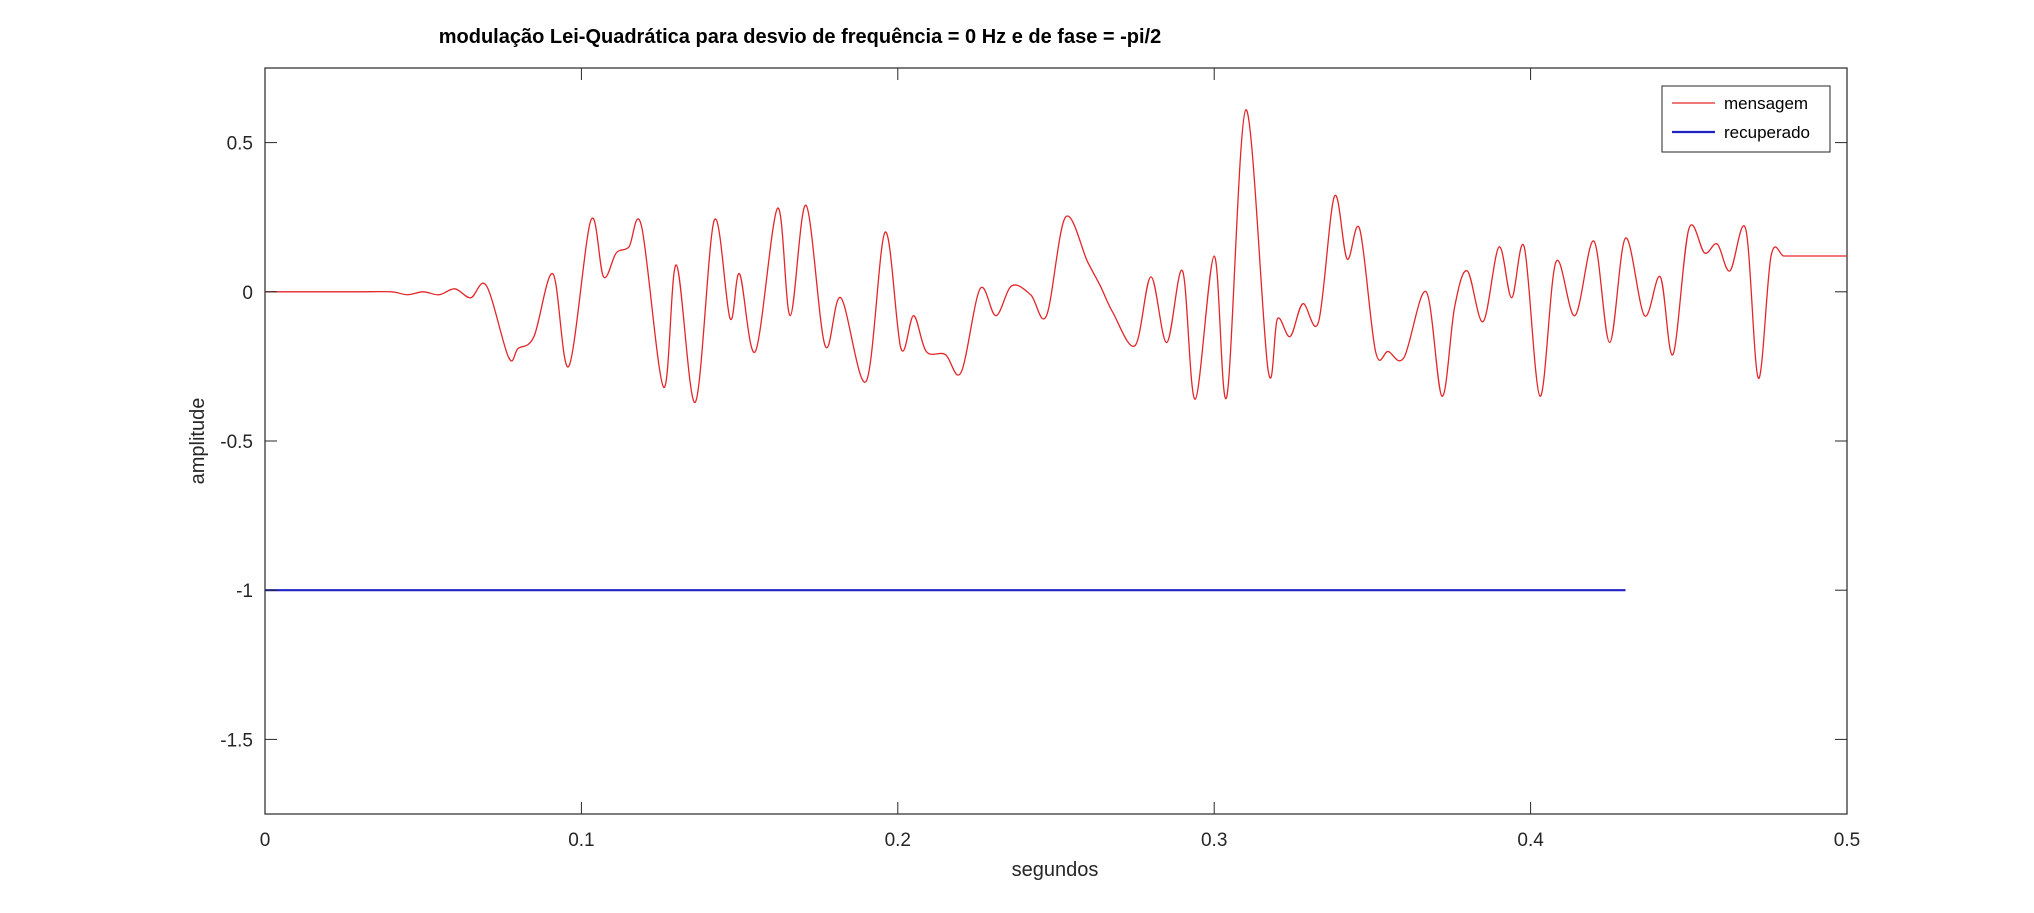 This screenshot has width=2034, height=913. I want to click on x-tick-label: 0.1, so click(581, 840).